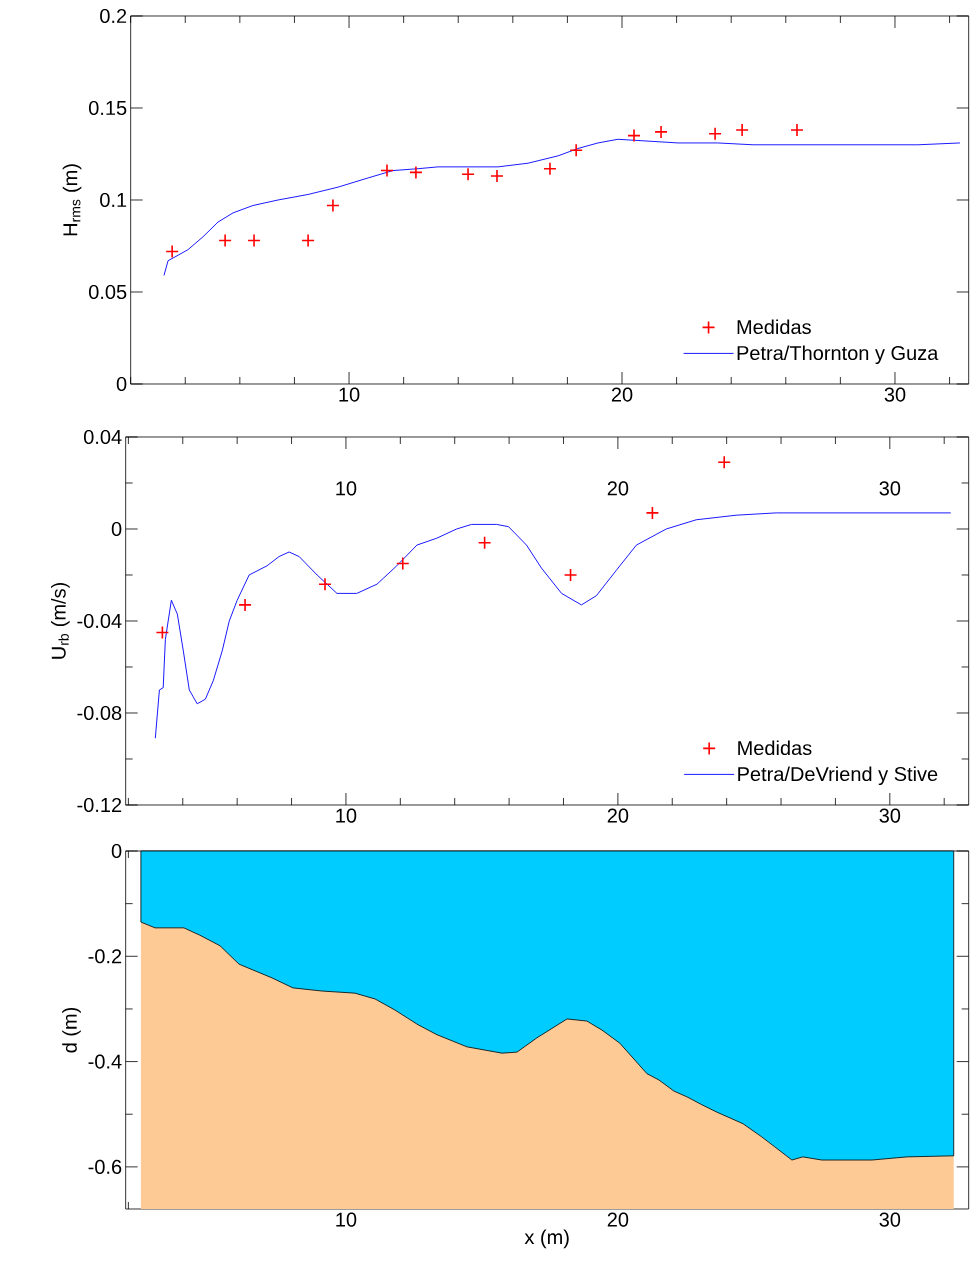 The image size is (970, 1274). I want to click on y-tick-label: -0.2, so click(105, 956).